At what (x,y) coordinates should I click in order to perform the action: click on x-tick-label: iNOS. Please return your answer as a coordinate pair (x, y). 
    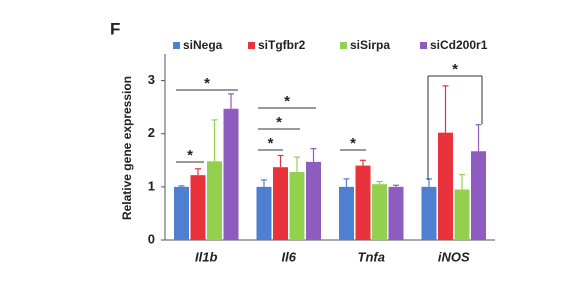
    Looking at the image, I should click on (454, 256).